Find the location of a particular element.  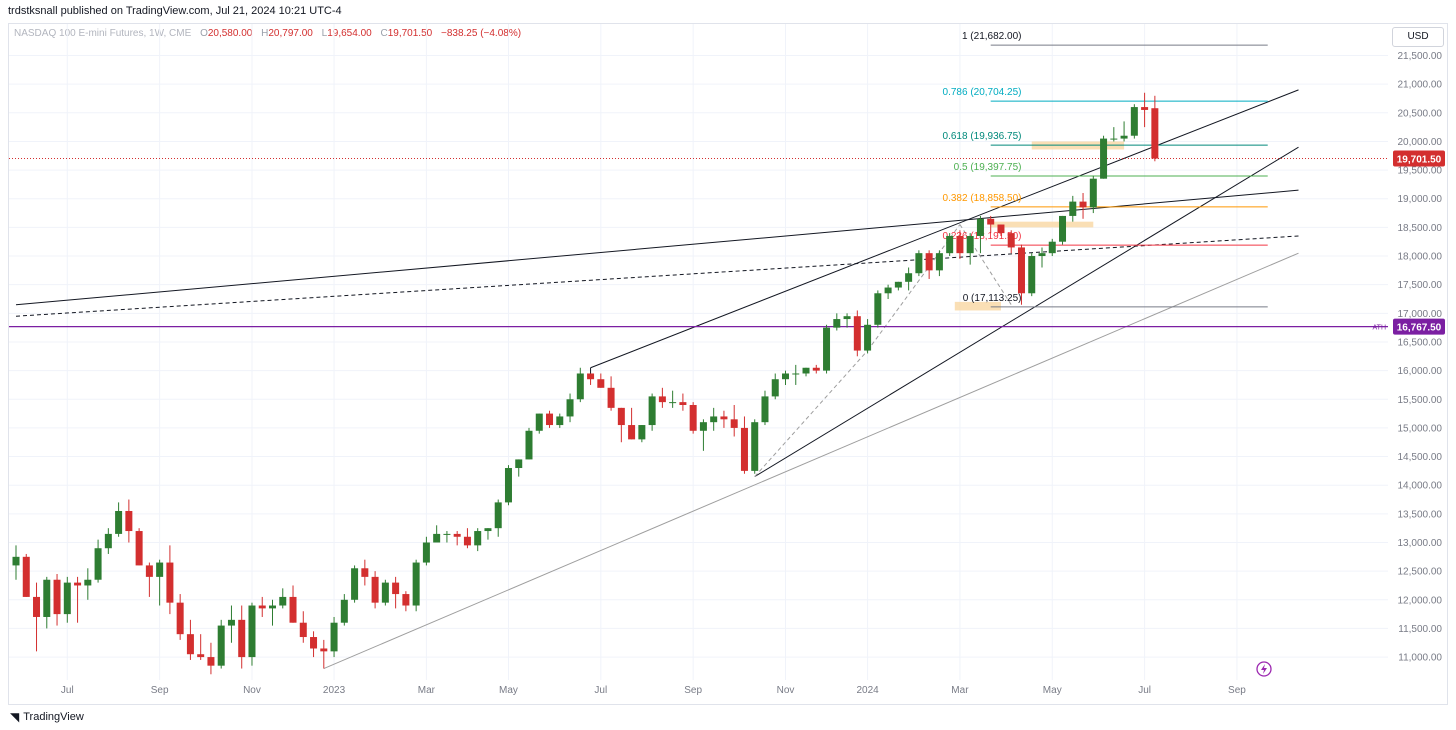

last-price-badge-label: 19,701.50 is located at coordinates (1419, 160).